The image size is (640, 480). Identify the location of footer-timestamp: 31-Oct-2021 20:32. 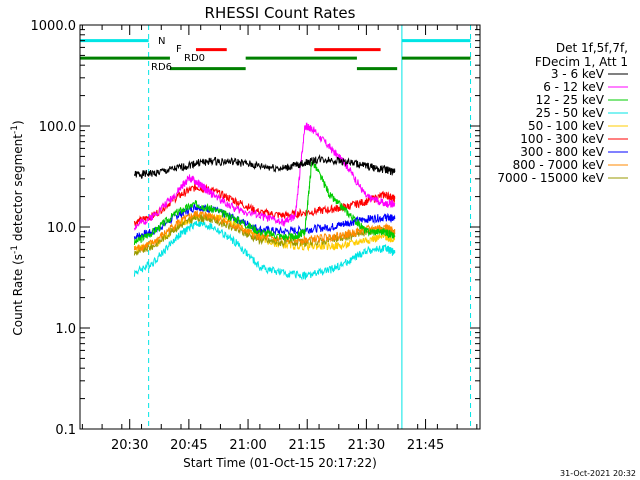
(598, 473).